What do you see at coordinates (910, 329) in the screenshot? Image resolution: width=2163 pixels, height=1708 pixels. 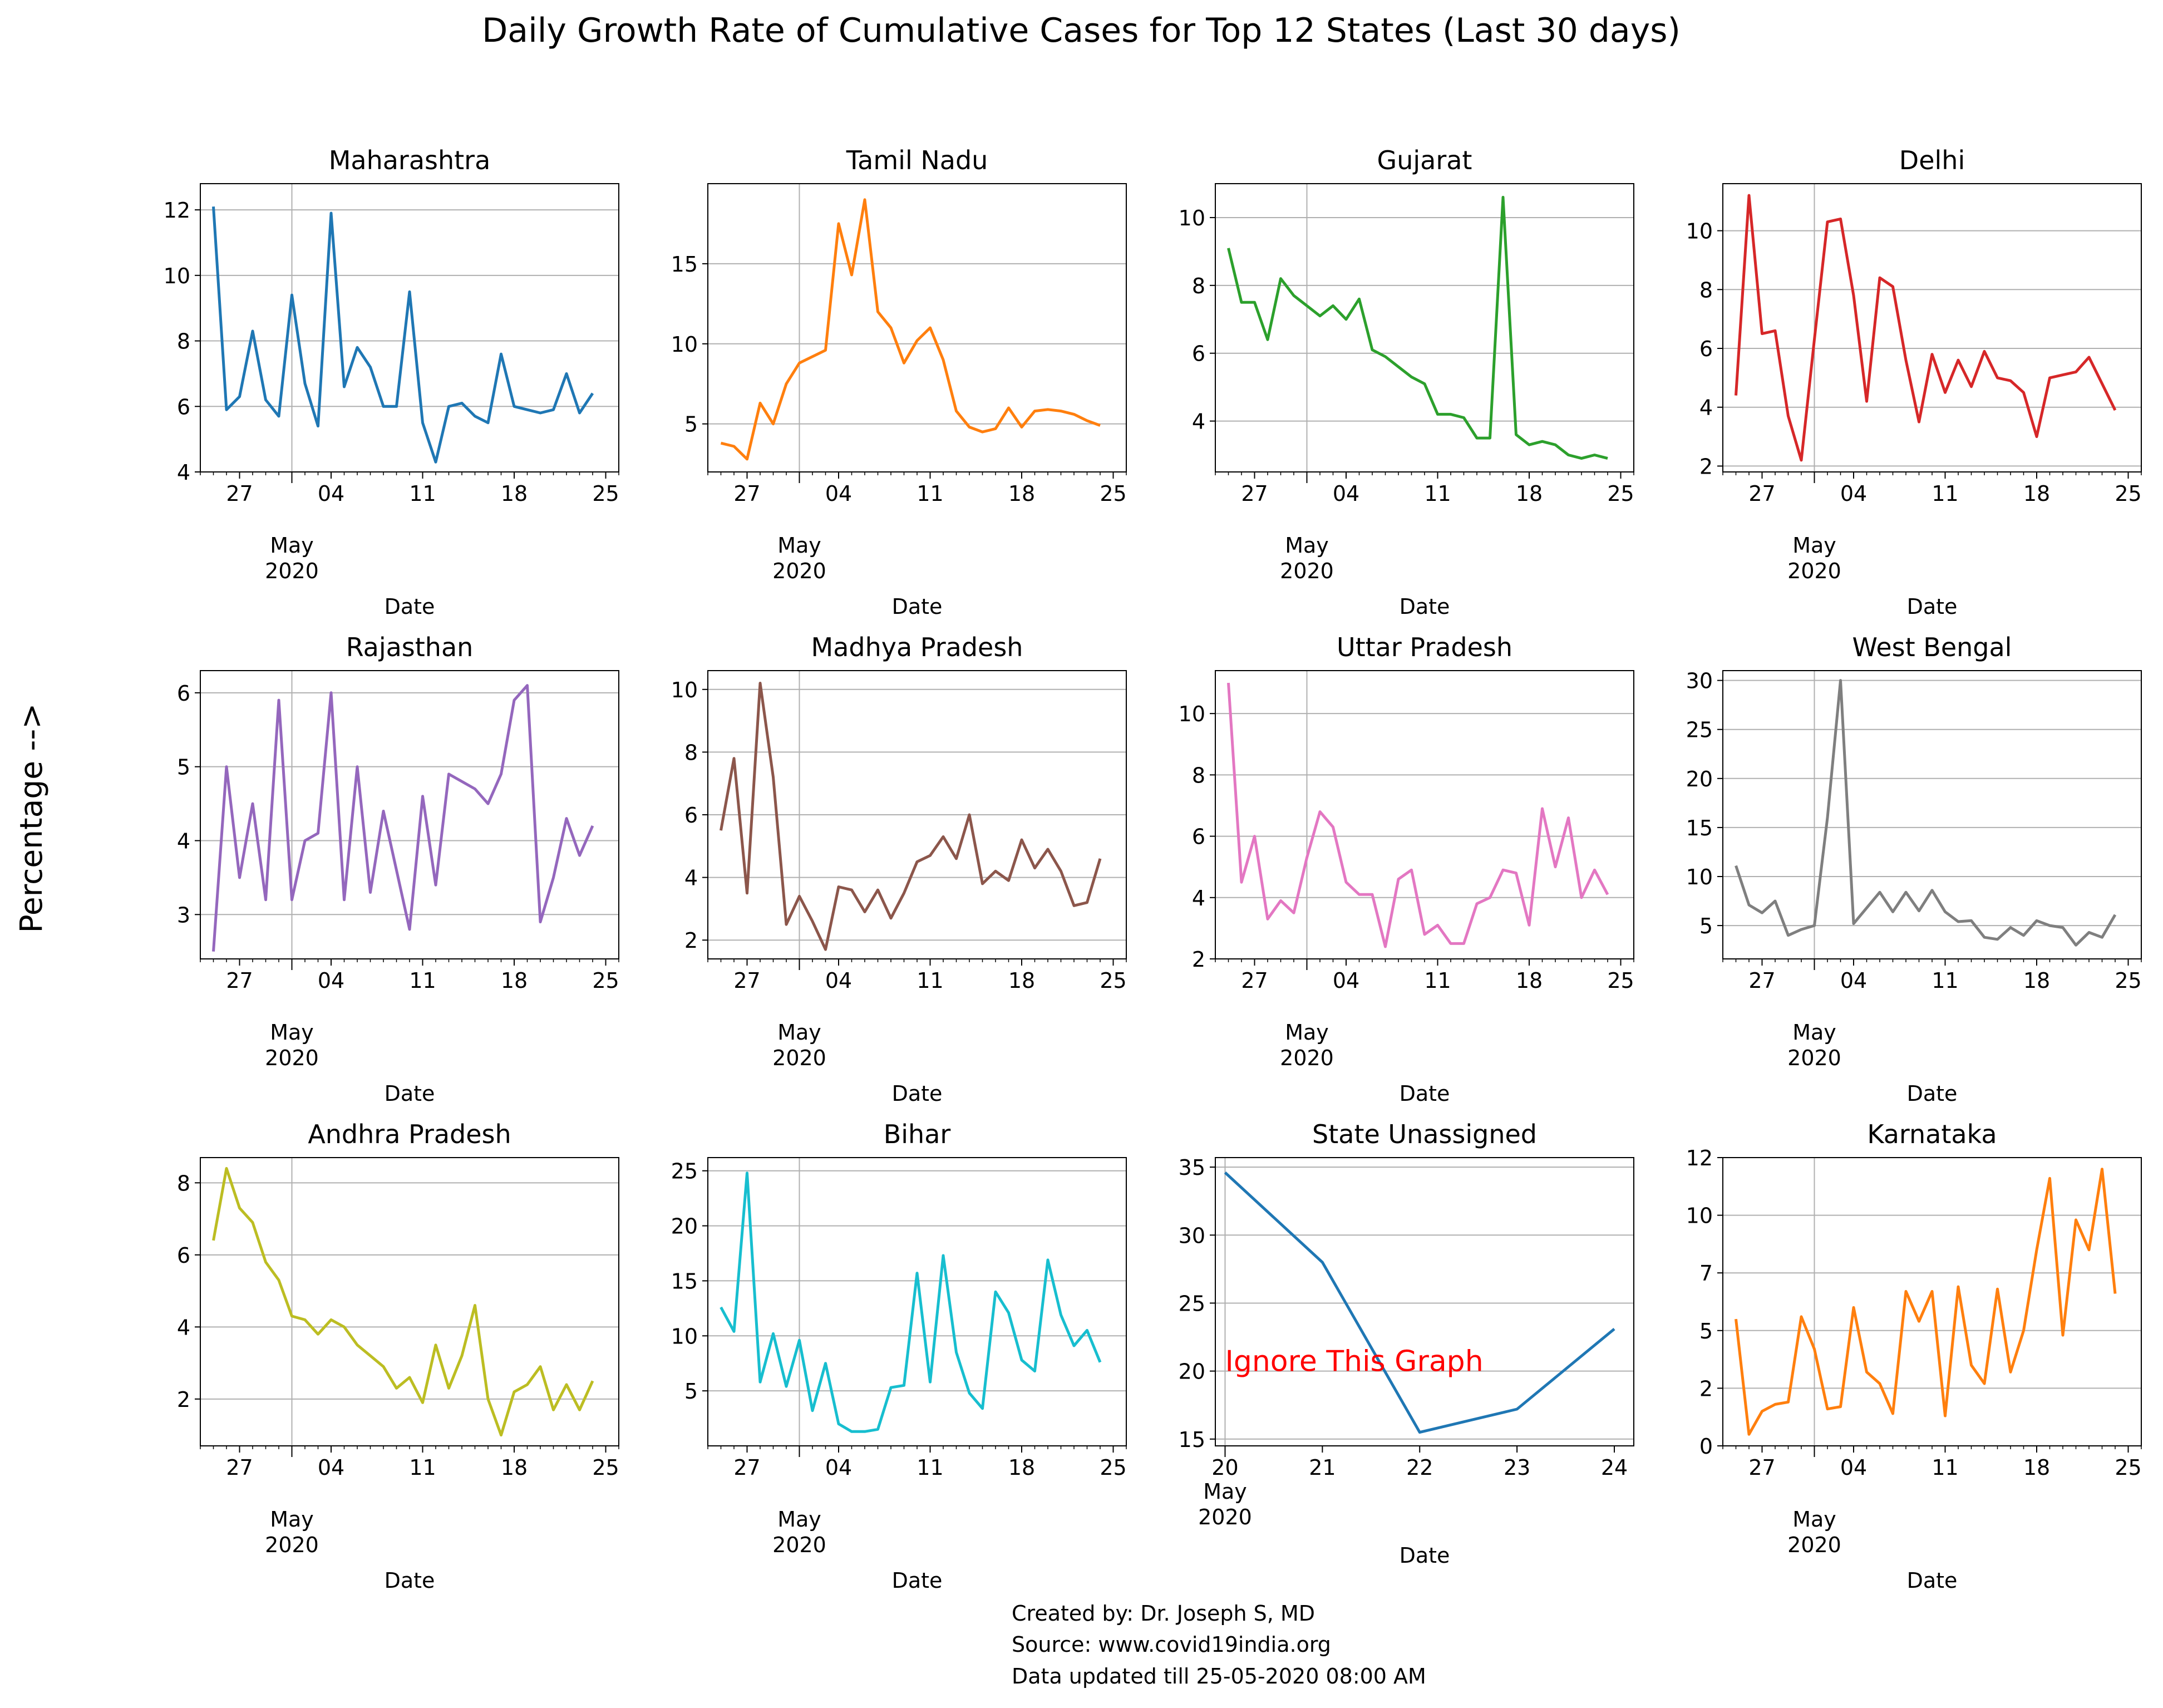 I see `series-line-tamil-nadu` at bounding box center [910, 329].